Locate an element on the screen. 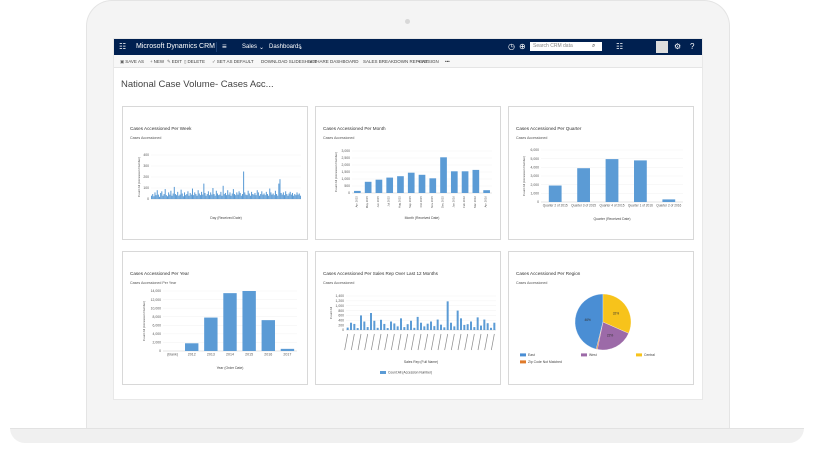 The height and width of the screenshot is (450, 814). edit-button: ✎EDIT is located at coordinates (174, 62).